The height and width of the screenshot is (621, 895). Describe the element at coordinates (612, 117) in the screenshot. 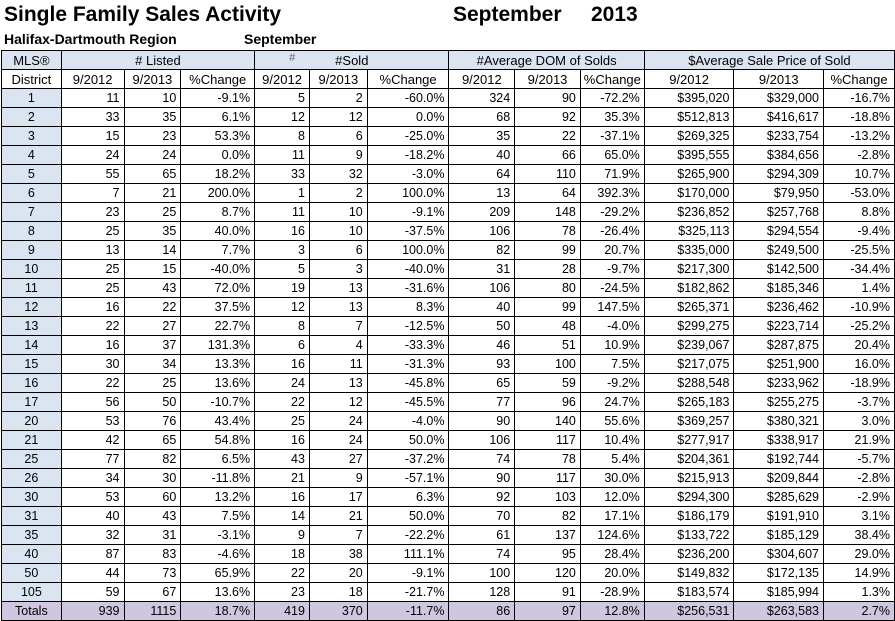

I see `dom-change-cell: 35.3%` at that location.